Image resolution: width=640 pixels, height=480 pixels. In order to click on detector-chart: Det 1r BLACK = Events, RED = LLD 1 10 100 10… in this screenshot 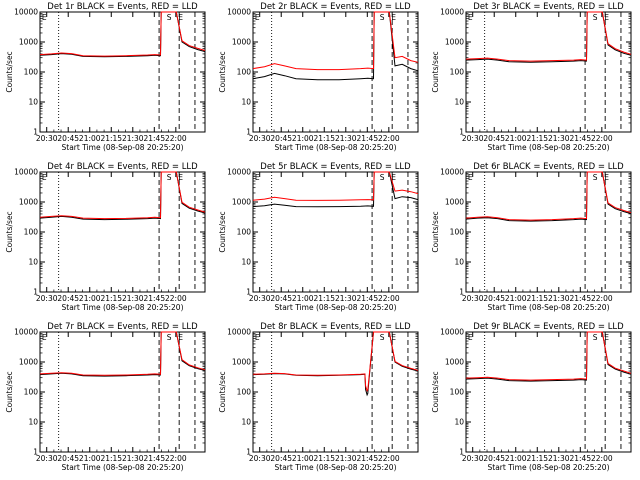, I will do `click(105, 77)`.